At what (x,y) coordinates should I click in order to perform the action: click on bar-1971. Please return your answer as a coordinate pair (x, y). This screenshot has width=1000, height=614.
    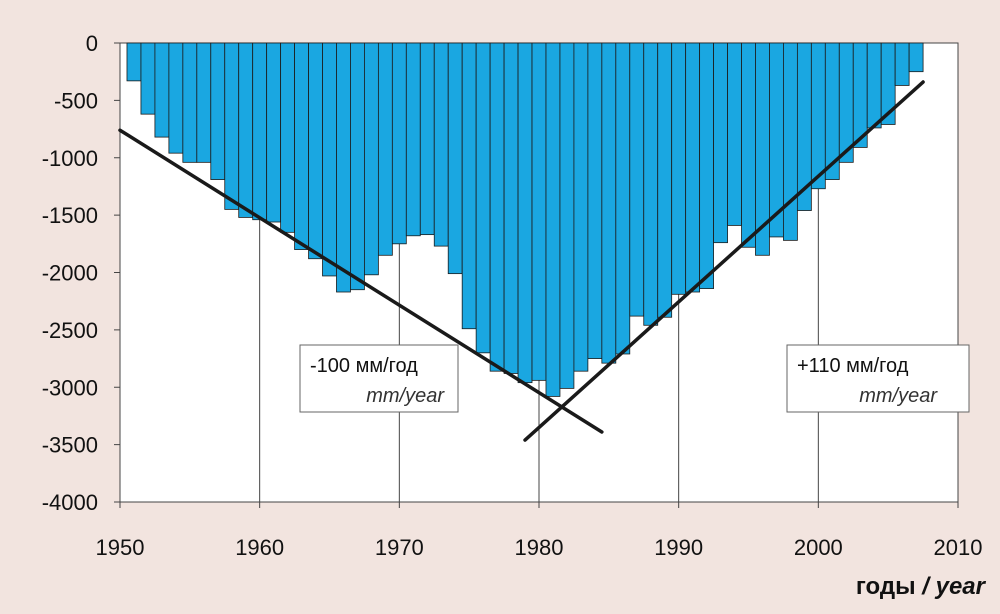
    Looking at the image, I should click on (413, 139).